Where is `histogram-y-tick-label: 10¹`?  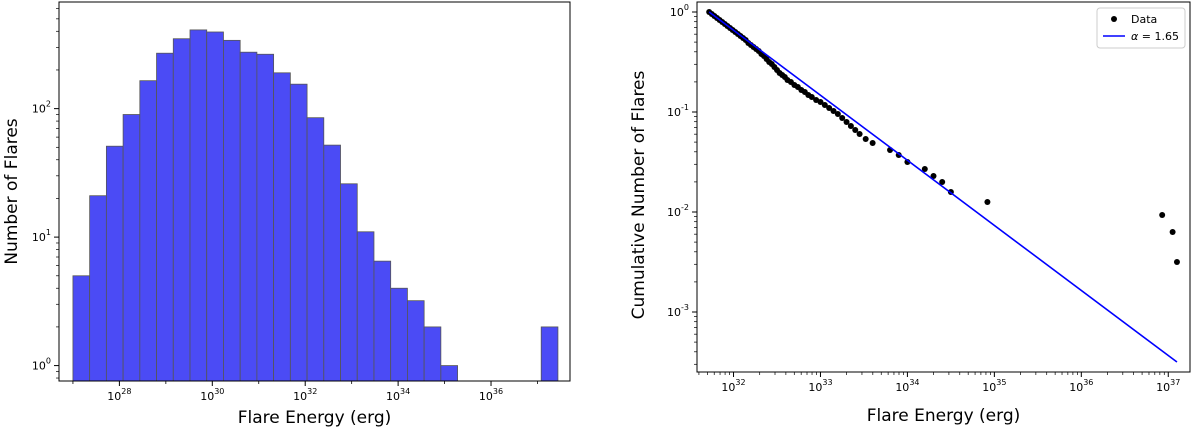
histogram-y-tick-label: 10¹ is located at coordinates (41, 236).